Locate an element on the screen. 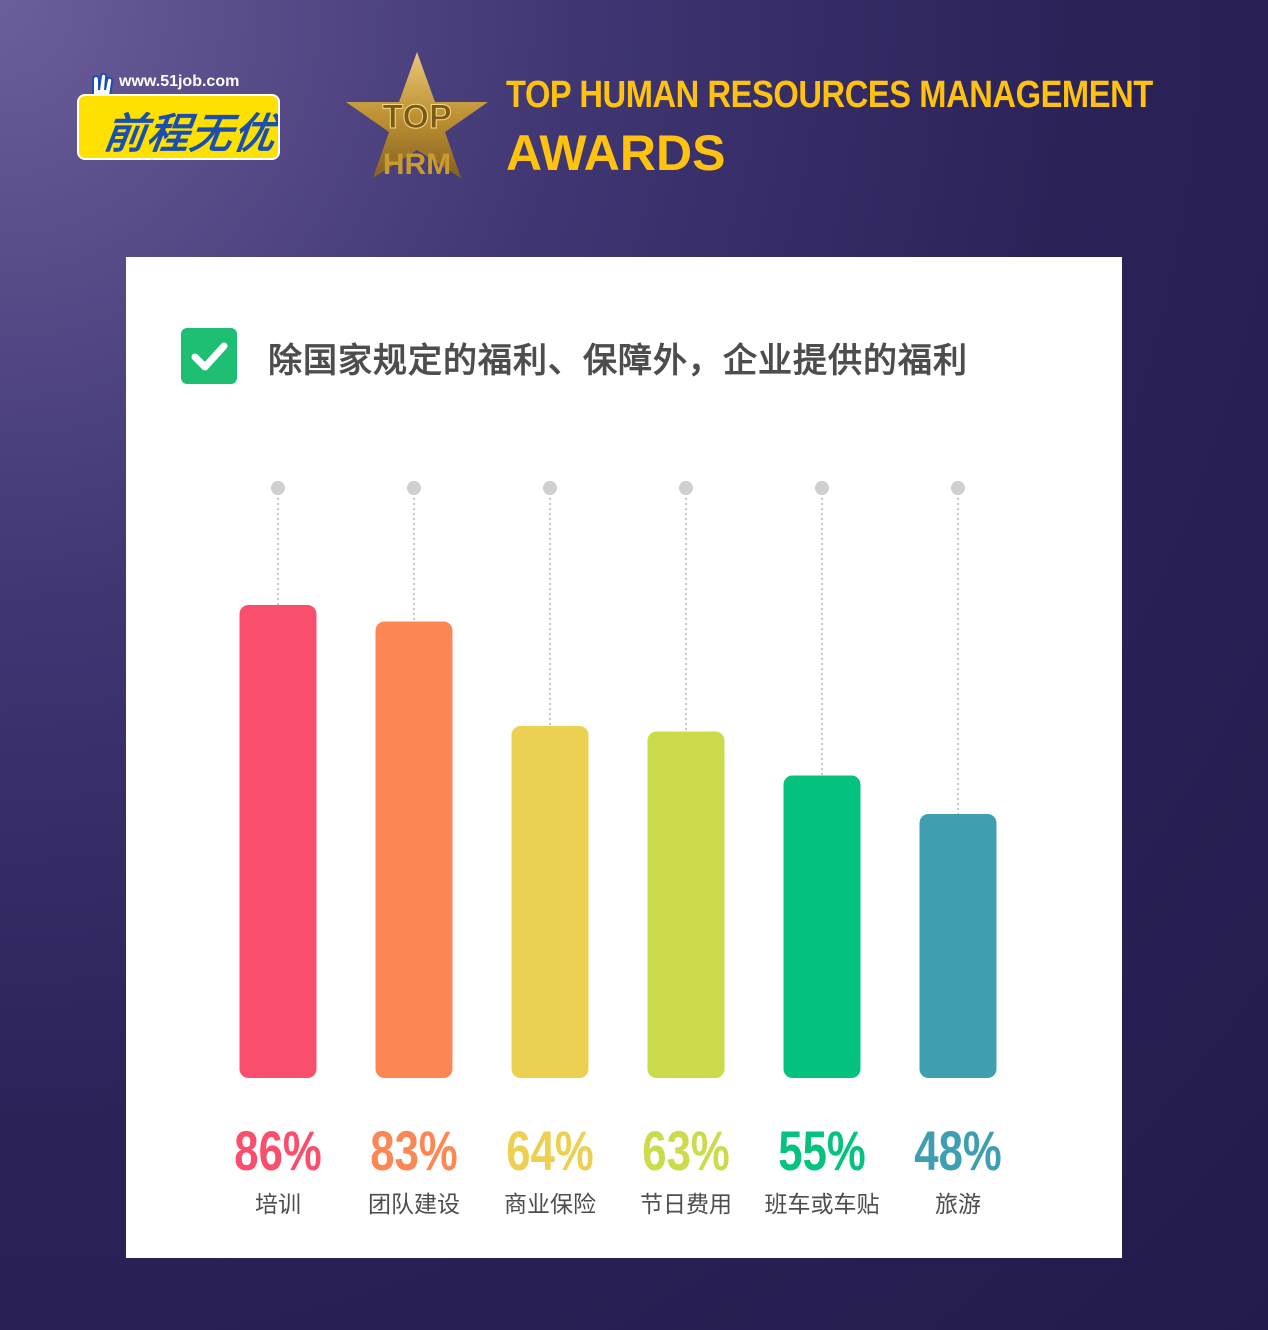 The width and height of the screenshot is (1268, 1330). logo-brand-text: 前程无优 is located at coordinates (190, 133).